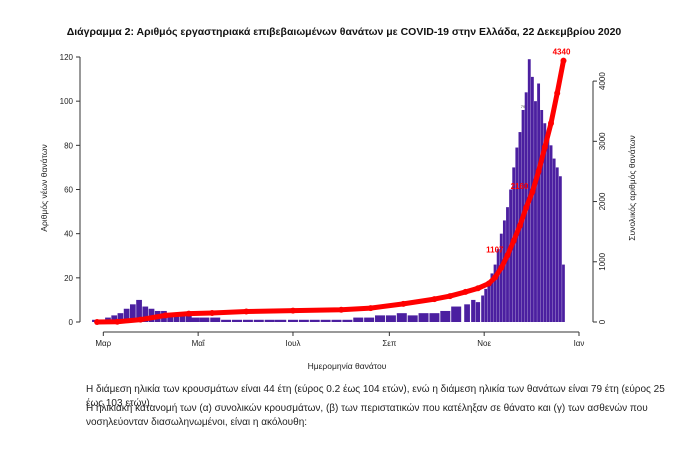  Describe the element at coordinates (199, 343) in the screenshot. I see `x-tick-label: Μαΐ` at that location.